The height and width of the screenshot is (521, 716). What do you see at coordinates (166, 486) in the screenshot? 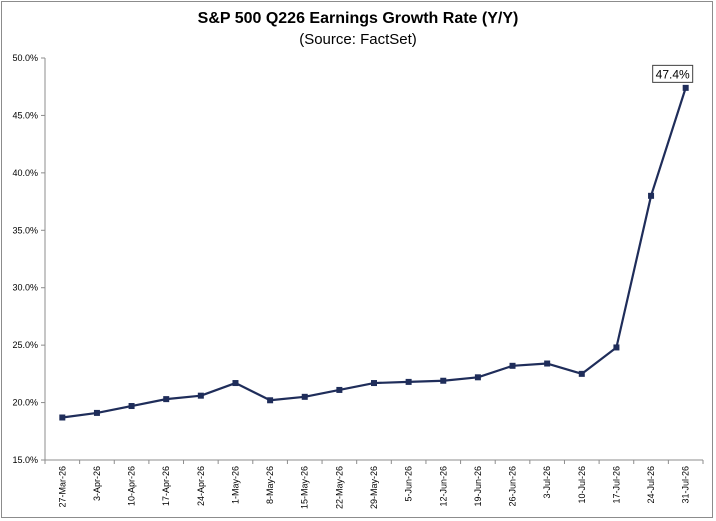
I see `x-tick-label: 17-Apr-26` at bounding box center [166, 486].